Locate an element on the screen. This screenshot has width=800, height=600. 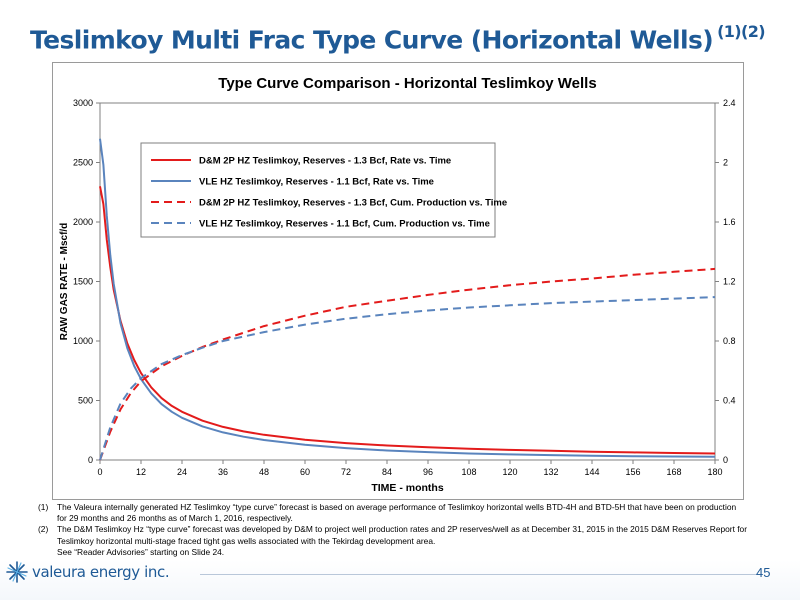
y-tick-label: 500 is located at coordinates (85, 401).